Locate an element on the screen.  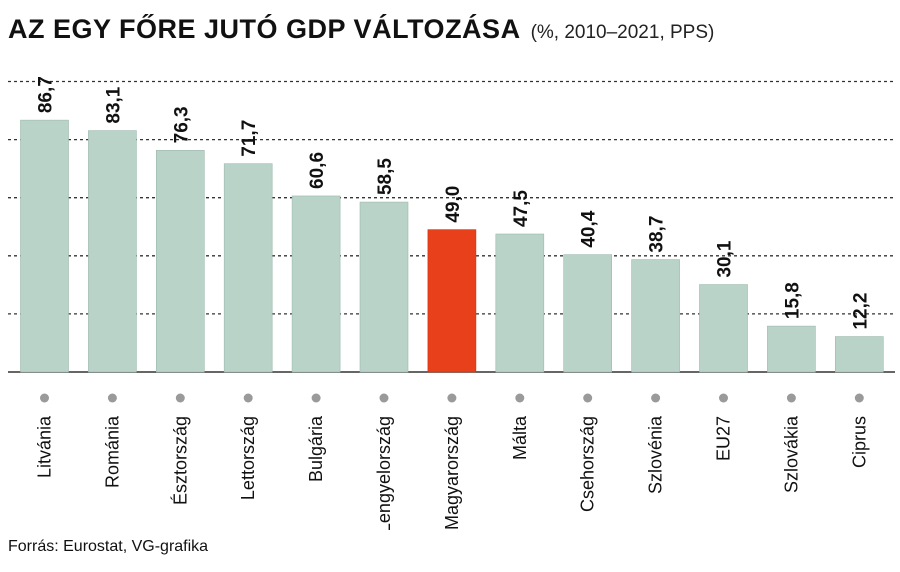
category-label: Szlovákia is located at coordinates (791, 454).